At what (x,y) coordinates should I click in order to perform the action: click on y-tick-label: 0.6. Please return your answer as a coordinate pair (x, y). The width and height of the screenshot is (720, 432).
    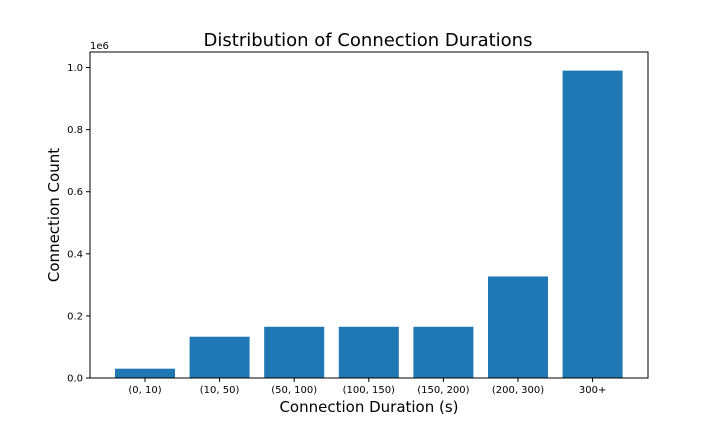
    Looking at the image, I should click on (75, 192).